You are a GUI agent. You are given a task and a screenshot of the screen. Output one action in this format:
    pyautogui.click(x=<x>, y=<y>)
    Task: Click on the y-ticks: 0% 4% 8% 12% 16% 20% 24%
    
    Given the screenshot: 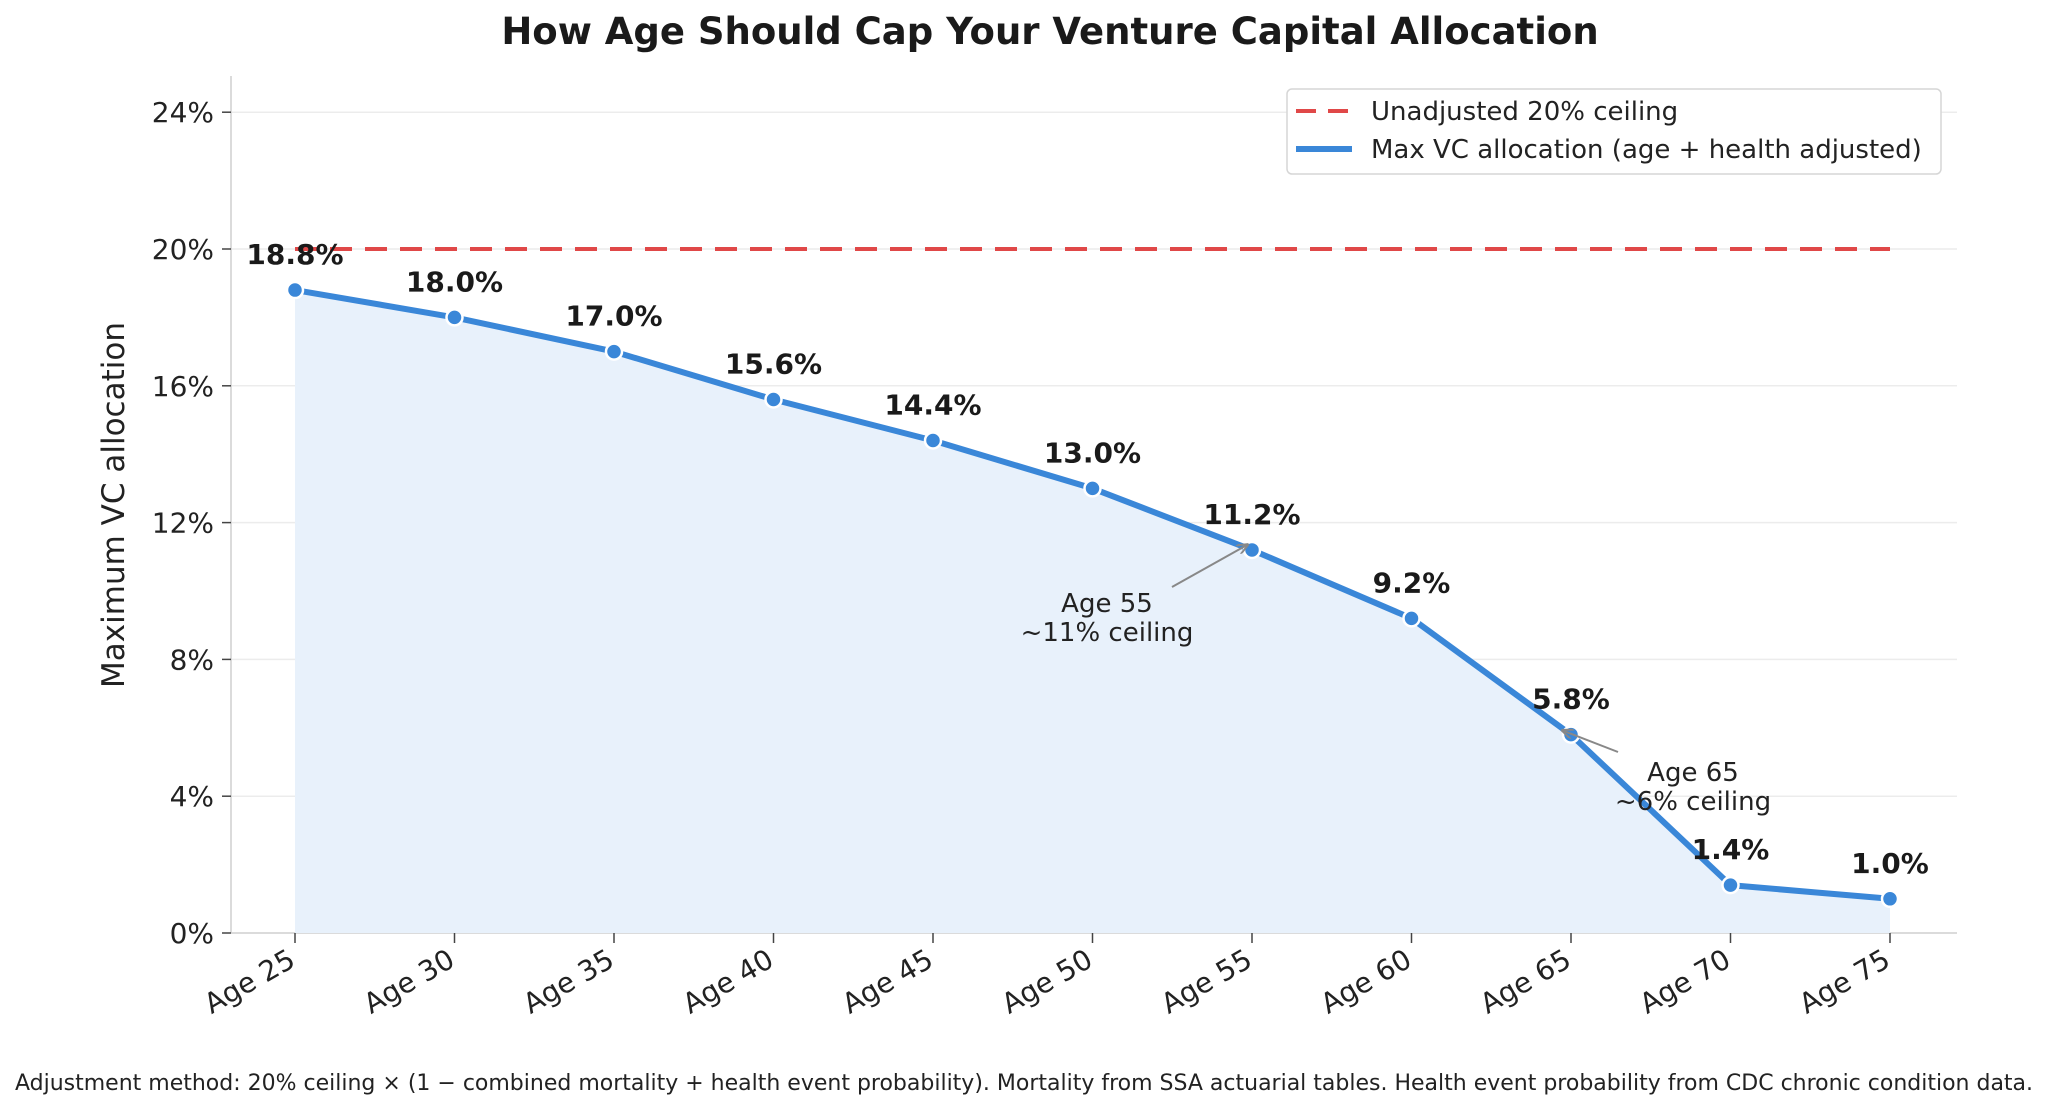 What is the action you would take?
    pyautogui.click(x=191, y=523)
    